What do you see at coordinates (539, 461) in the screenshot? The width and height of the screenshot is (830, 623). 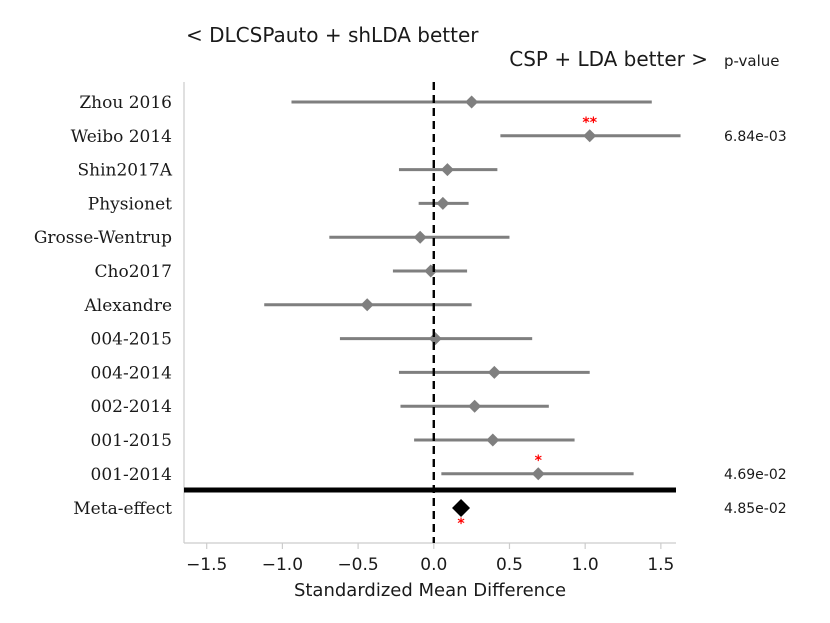 I see `significance-marker: *` at bounding box center [539, 461].